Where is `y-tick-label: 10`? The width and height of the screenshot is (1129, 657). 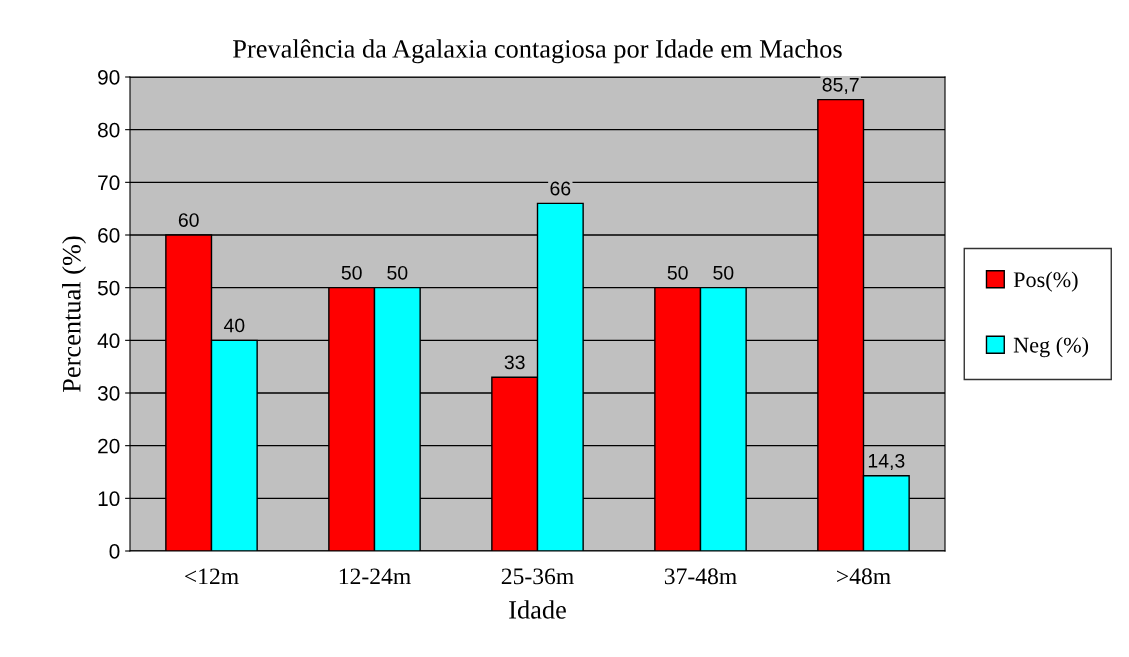
y-tick-label: 10 is located at coordinates (109, 499).